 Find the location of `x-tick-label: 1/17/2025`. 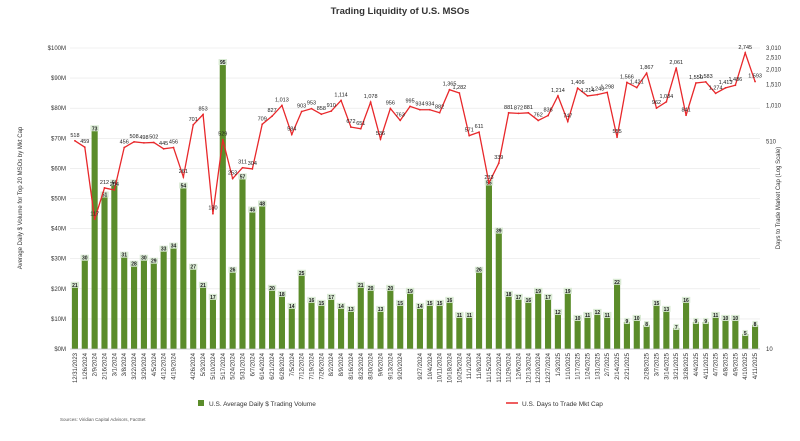

x-tick-label: 1/17/2025 is located at coordinates (579, 365).